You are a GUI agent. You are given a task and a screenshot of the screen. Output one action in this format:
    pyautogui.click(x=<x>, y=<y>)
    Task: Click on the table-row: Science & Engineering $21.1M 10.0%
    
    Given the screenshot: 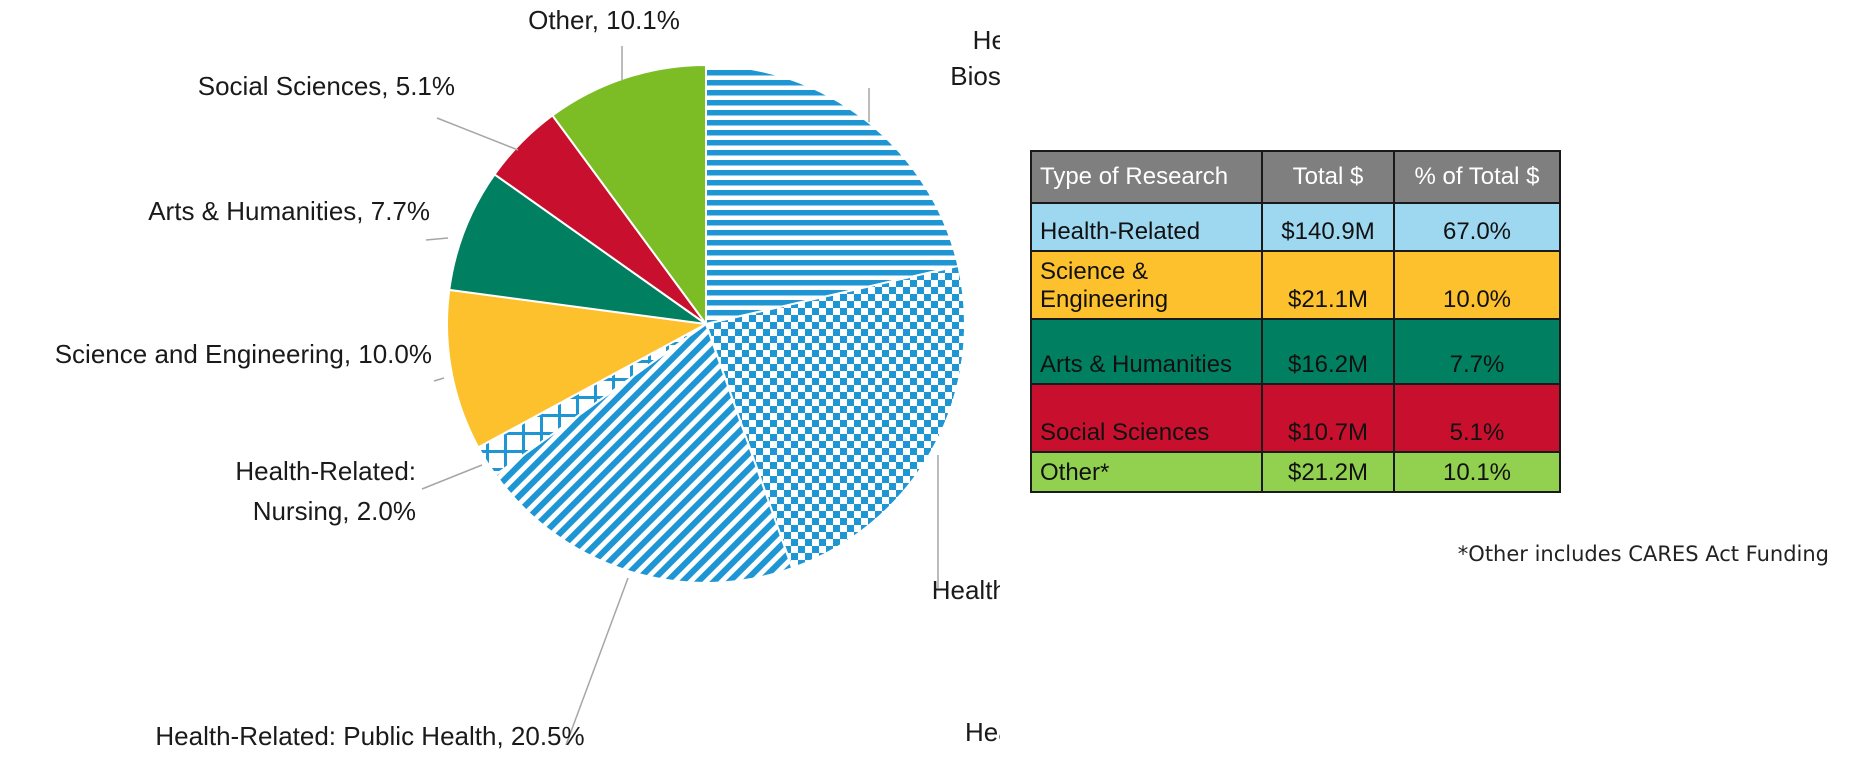 What is the action you would take?
    pyautogui.click(x=1295, y=285)
    